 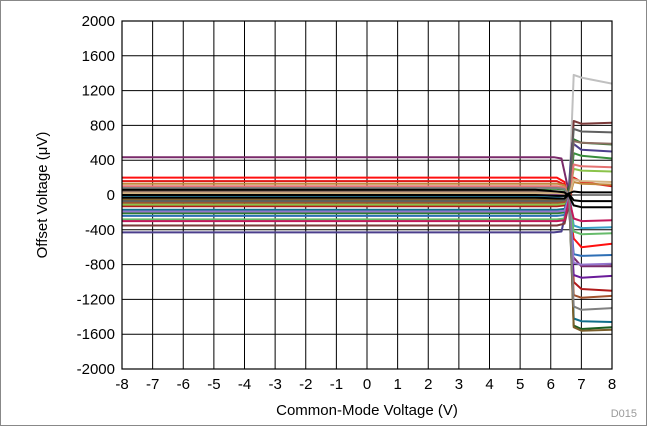 What do you see at coordinates (581, 384) in the screenshot?
I see `x-tick-label: 7` at bounding box center [581, 384].